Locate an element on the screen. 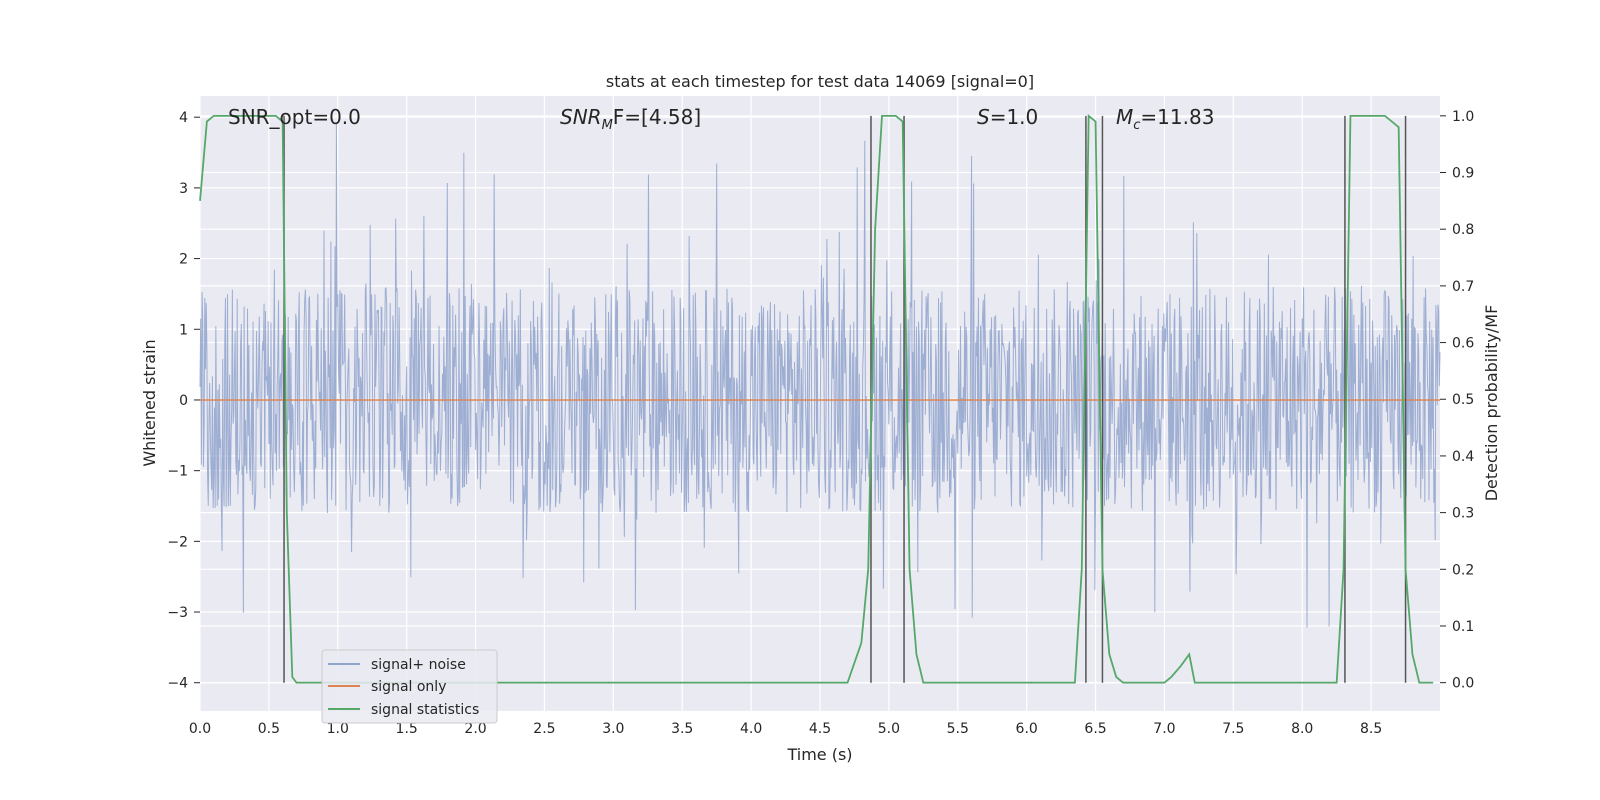 Image resolution: width=1600 pixels, height=800 pixels. legend-label-signal-statistics: signal statistics is located at coordinates (425, 710).